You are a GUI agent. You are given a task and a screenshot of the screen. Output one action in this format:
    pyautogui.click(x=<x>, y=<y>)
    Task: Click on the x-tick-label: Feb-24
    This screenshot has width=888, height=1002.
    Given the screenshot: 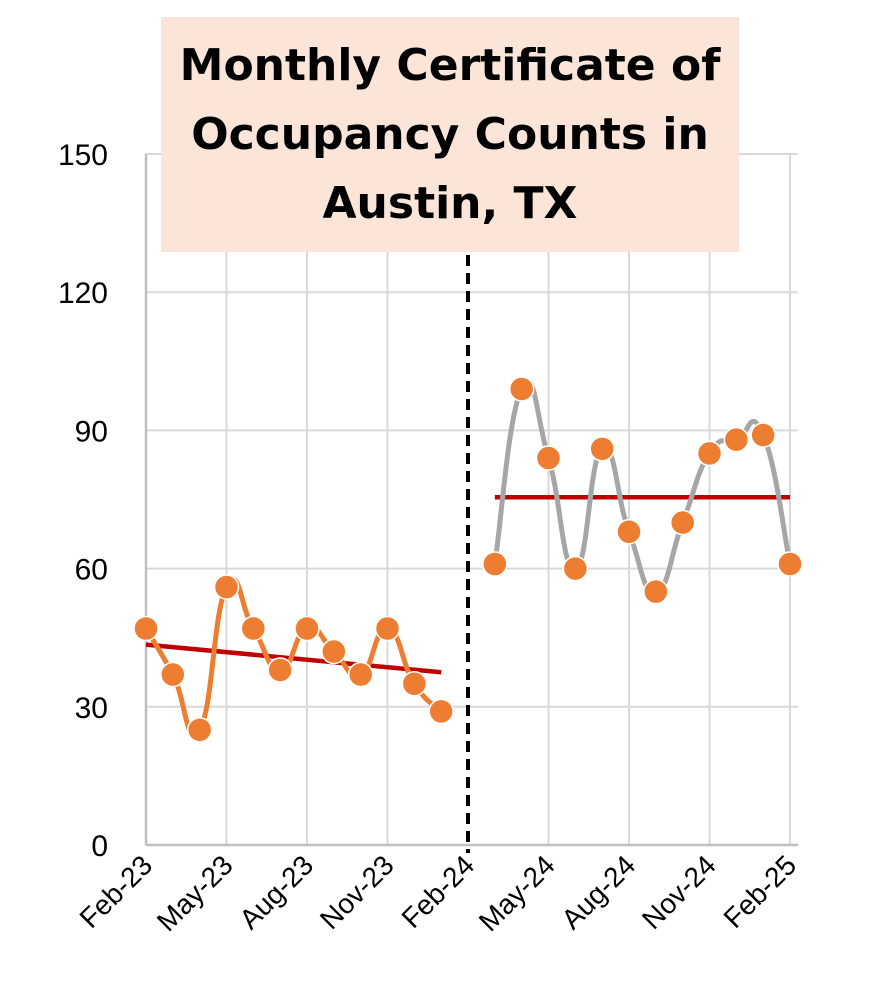 What is the action you would take?
    pyautogui.click(x=438, y=891)
    